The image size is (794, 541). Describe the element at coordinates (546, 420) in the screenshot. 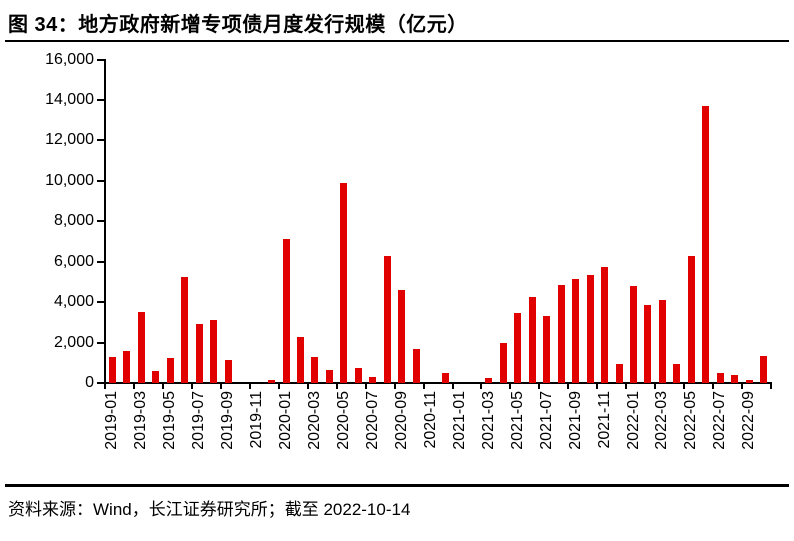

I see `x-tick-label: 2021-07` at that location.